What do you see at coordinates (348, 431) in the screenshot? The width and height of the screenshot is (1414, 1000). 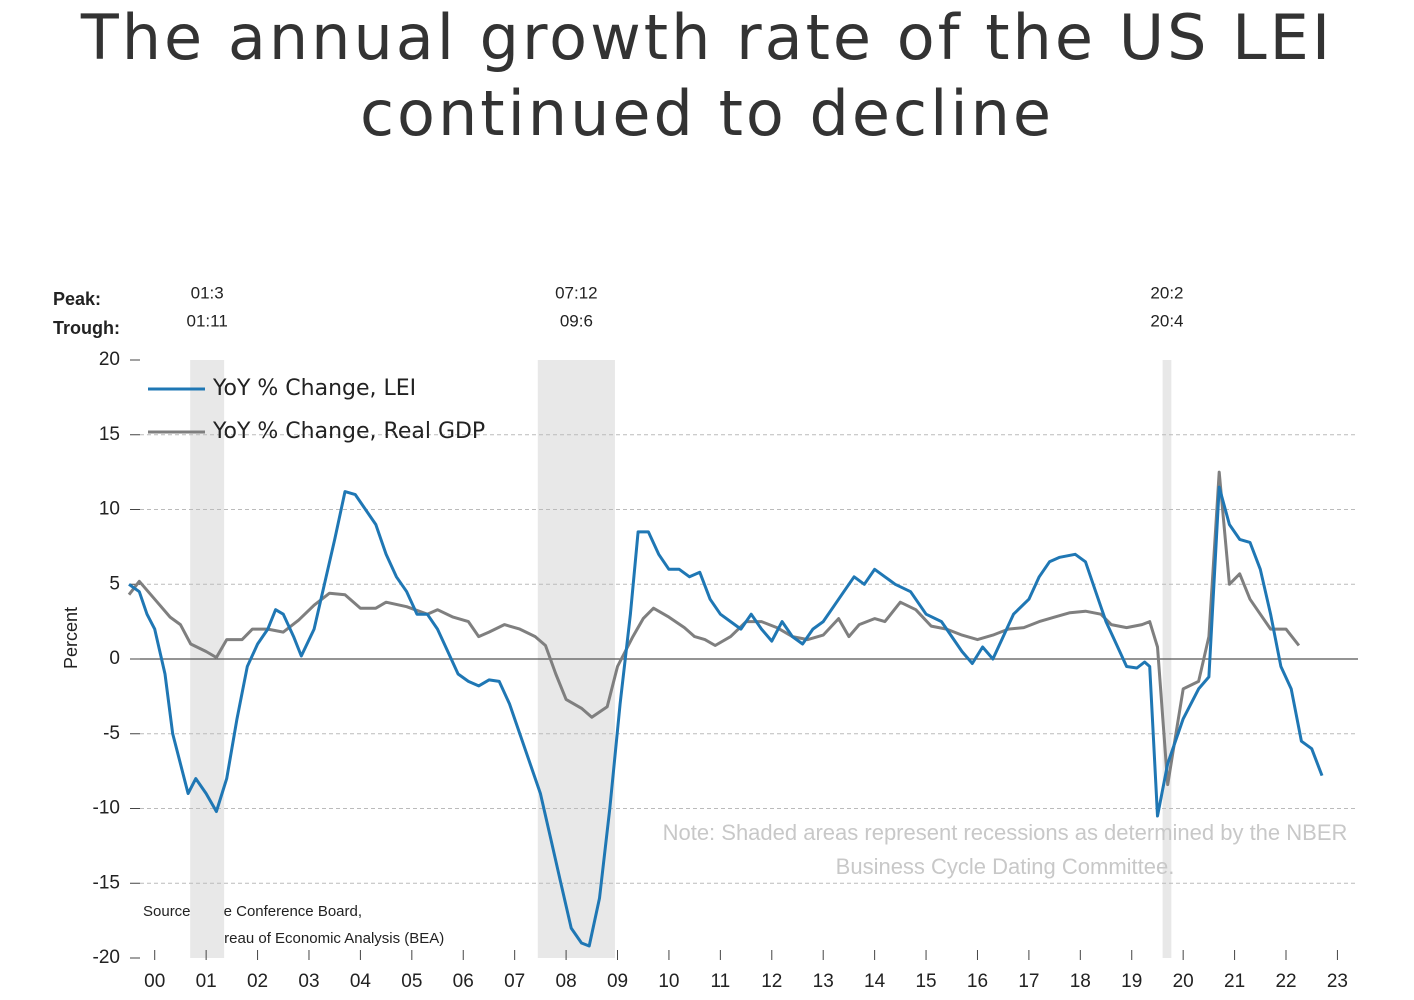 I see `legend-label: YoY % Change, Real GDP` at bounding box center [348, 431].